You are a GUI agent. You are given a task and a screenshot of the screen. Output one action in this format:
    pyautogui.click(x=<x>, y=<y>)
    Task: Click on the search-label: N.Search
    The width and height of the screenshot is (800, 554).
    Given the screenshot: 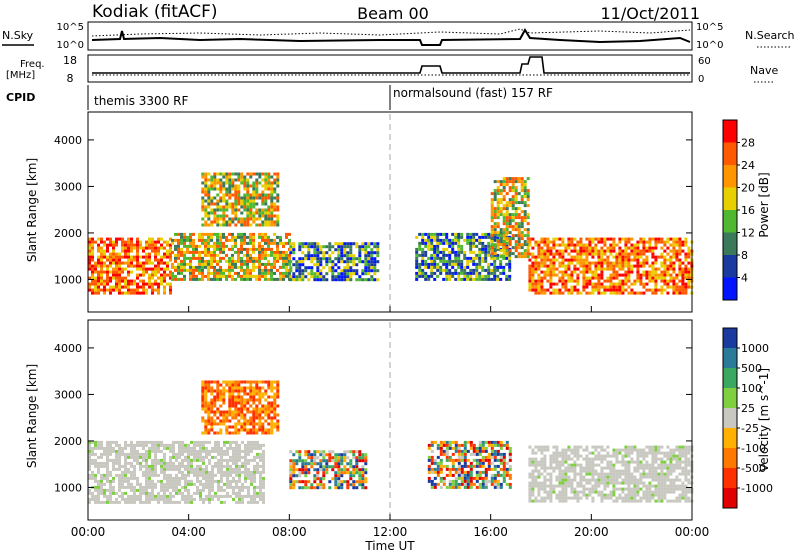 What is the action you would take?
    pyautogui.click(x=770, y=35)
    